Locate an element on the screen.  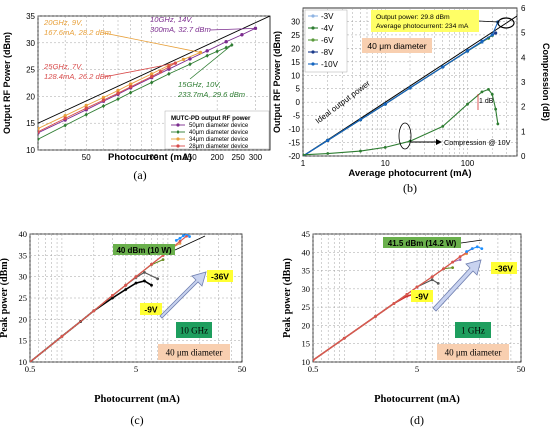
y-tick-label-c-5: 35 is located at coordinates (23, 255).